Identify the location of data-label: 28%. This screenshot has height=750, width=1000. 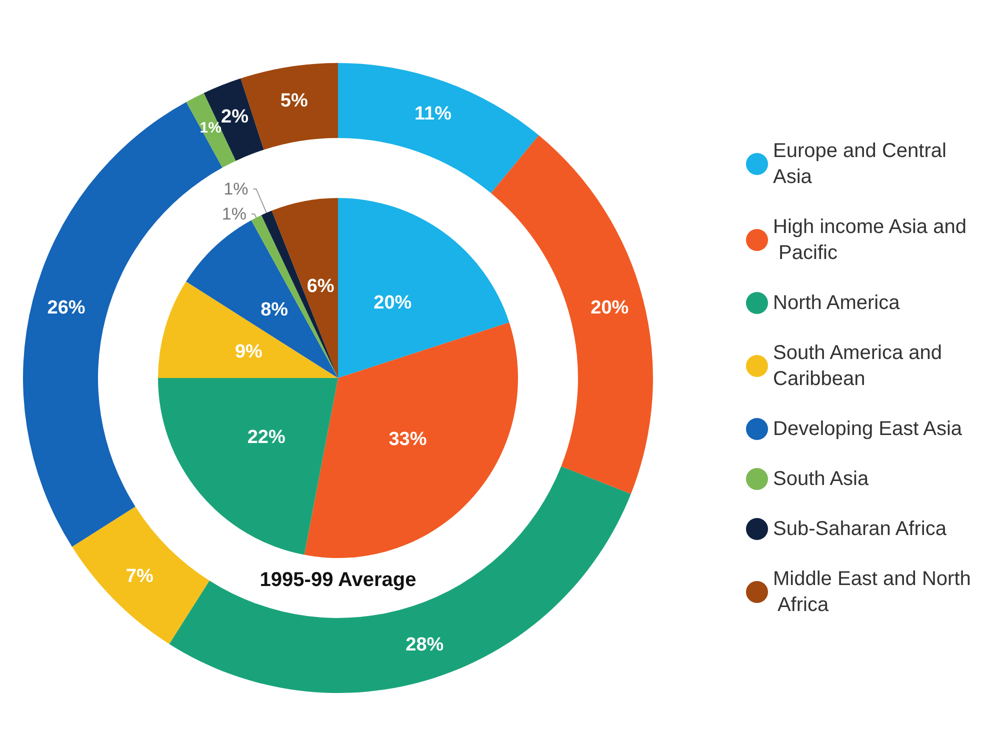
(425, 645).